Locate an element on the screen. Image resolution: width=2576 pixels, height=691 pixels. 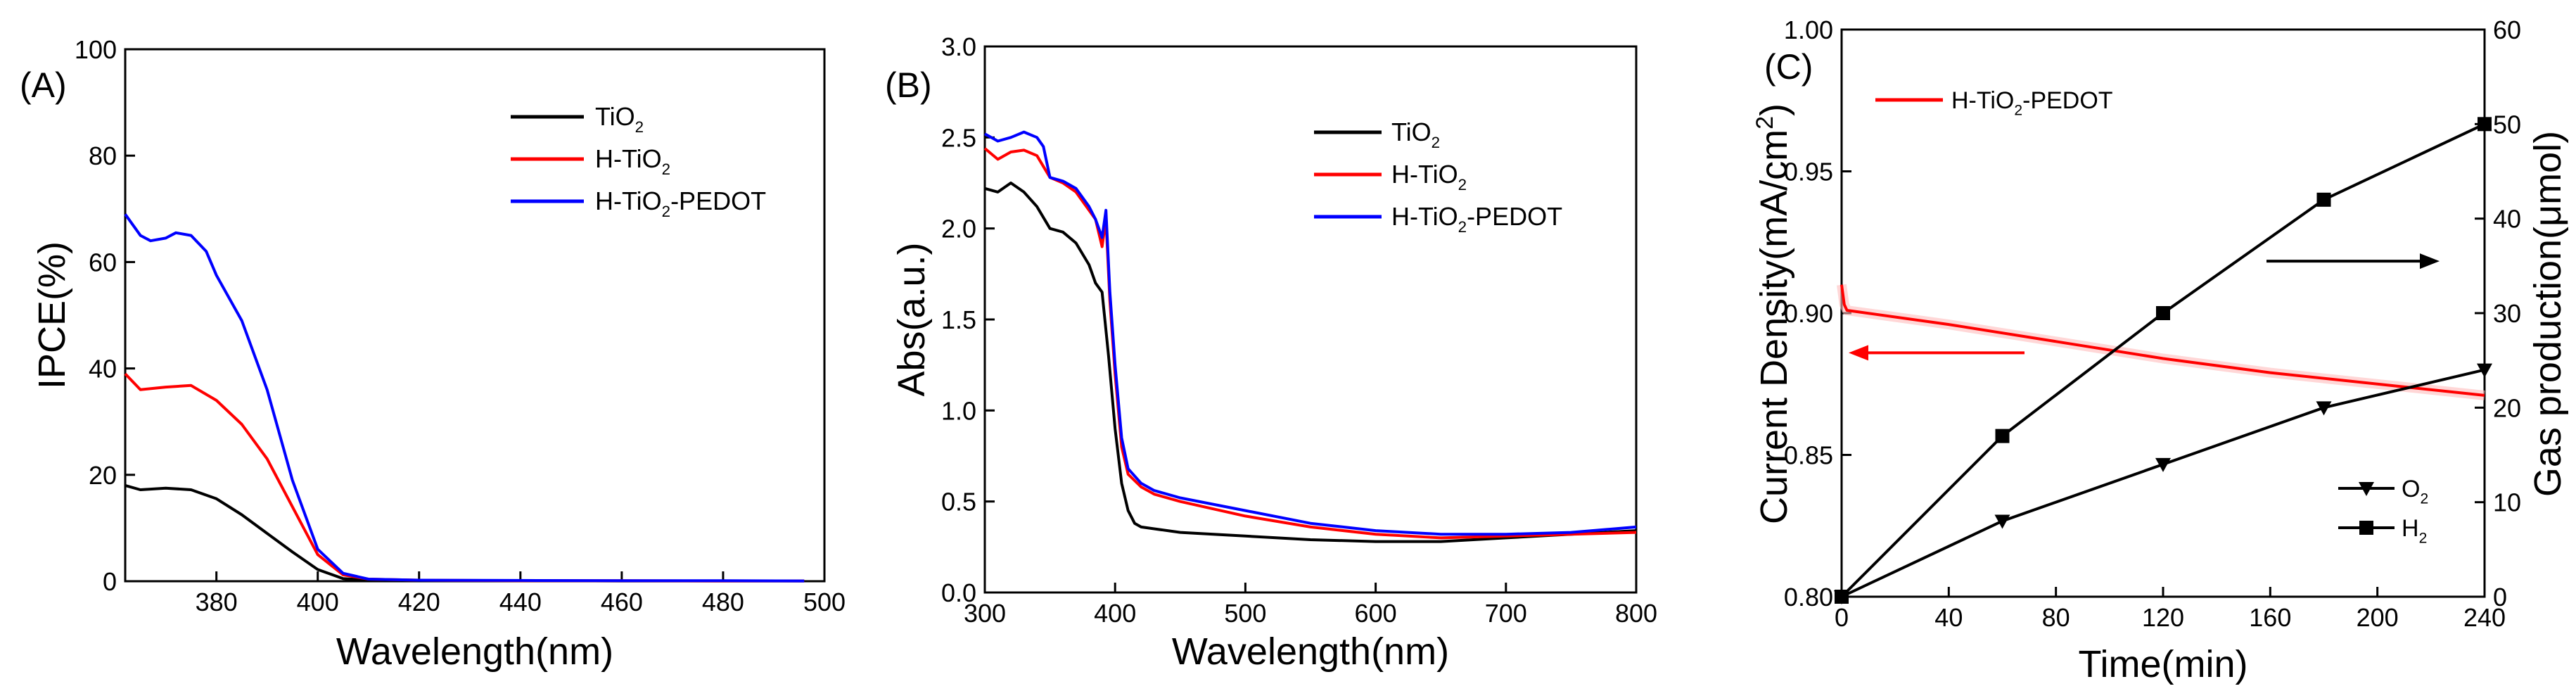
panel-b-x-tick-label: 800 is located at coordinates (1636, 613).